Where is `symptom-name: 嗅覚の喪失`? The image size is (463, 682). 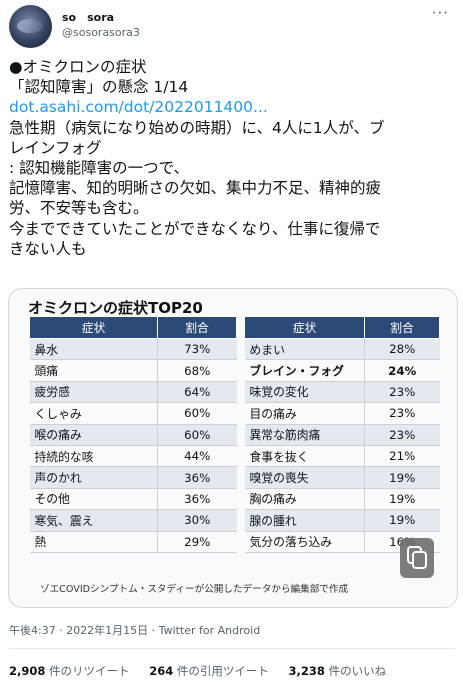 symptom-name: 嗅覚の喪失 is located at coordinates (304, 477).